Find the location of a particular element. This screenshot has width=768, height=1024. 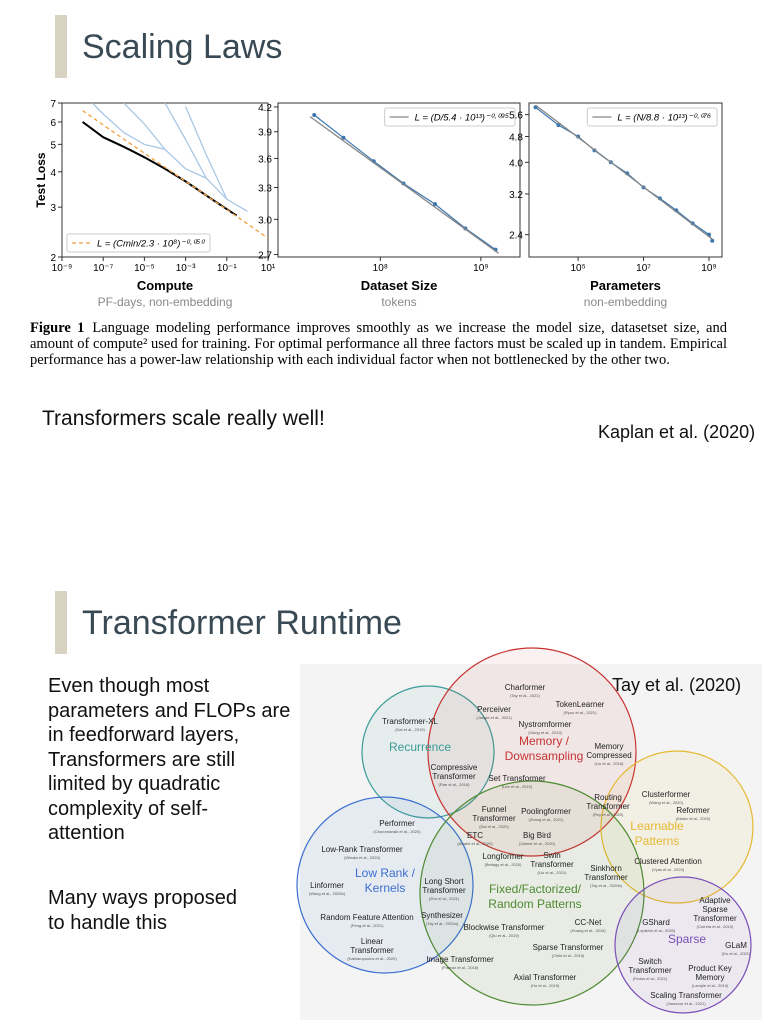

method-citation: (Ho et al., 2019) is located at coordinates (545, 985).